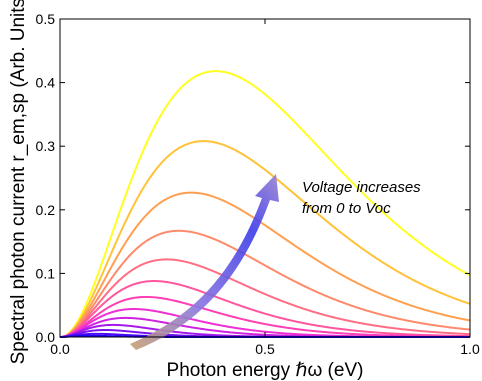 The image size is (482, 381). What do you see at coordinates (46, 273) in the screenshot?
I see `y-tick-label: 0.1` at bounding box center [46, 273].